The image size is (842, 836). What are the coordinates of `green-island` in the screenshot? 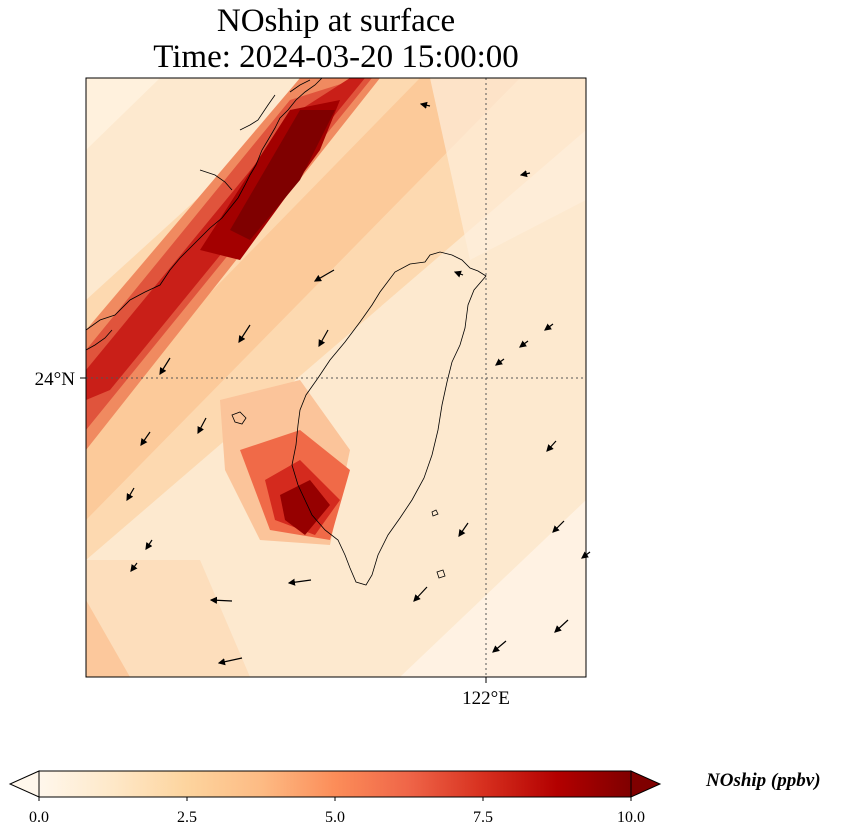 It's located at (435, 513).